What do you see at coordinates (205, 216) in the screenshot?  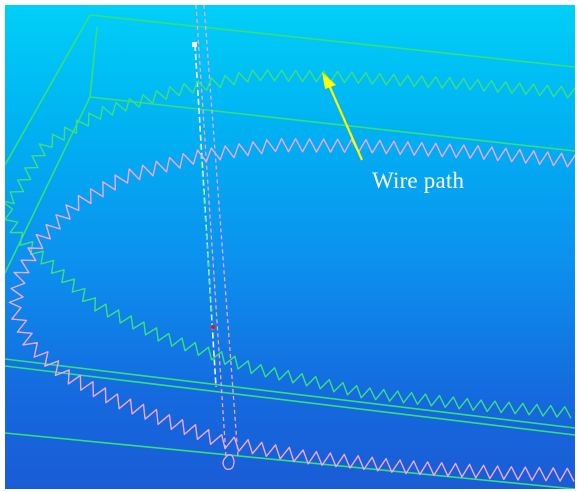 I see `probe-line` at bounding box center [205, 216].